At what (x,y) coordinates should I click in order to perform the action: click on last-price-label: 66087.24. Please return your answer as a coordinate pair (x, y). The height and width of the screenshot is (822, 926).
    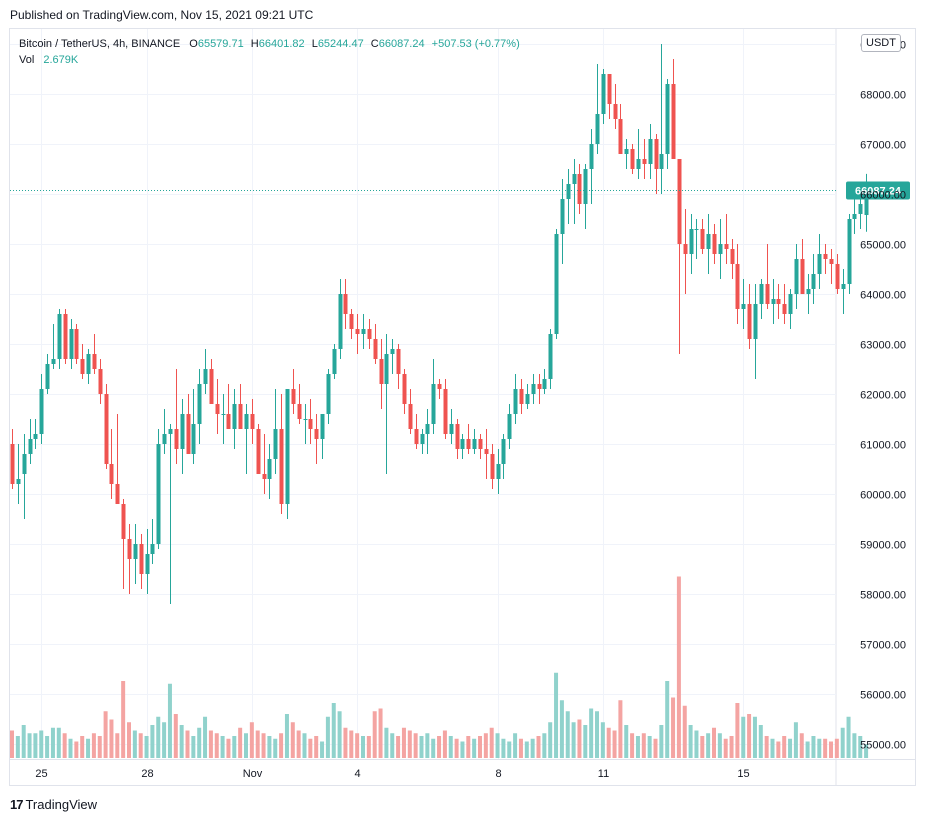
    Looking at the image, I should click on (878, 192).